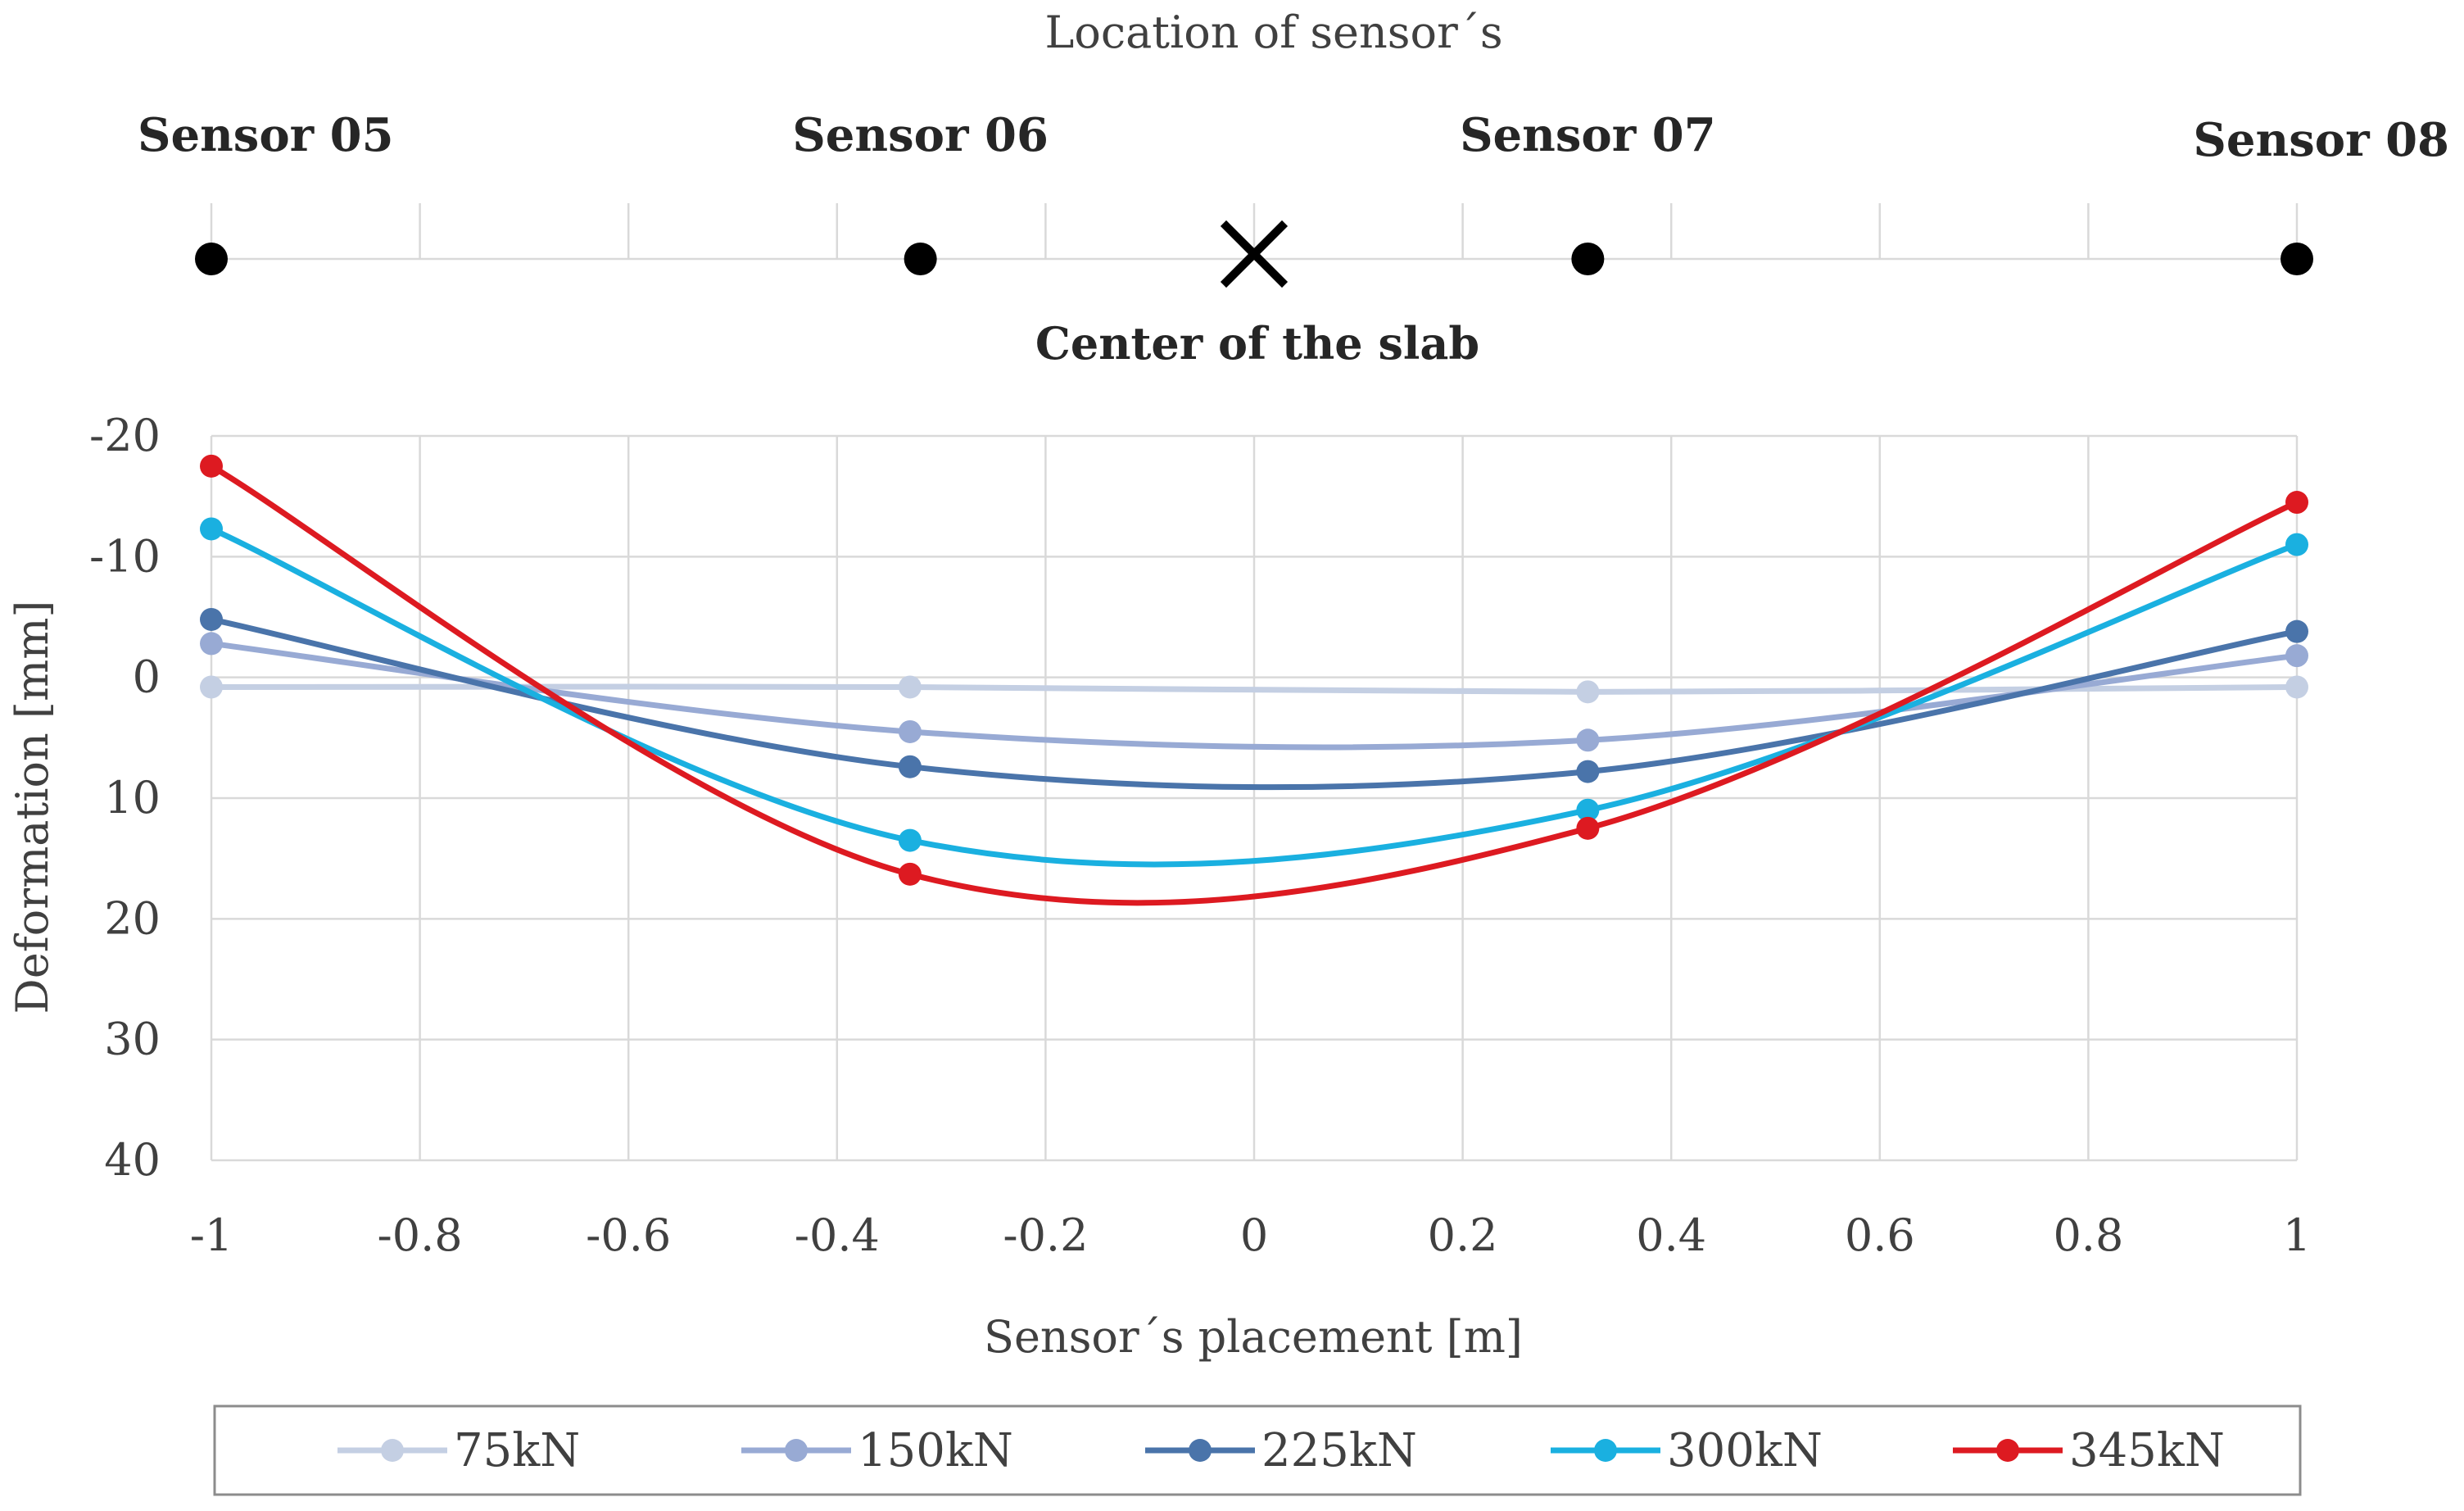  I want to click on legend-item-300kN: 300kN, so click(1687, 1451).